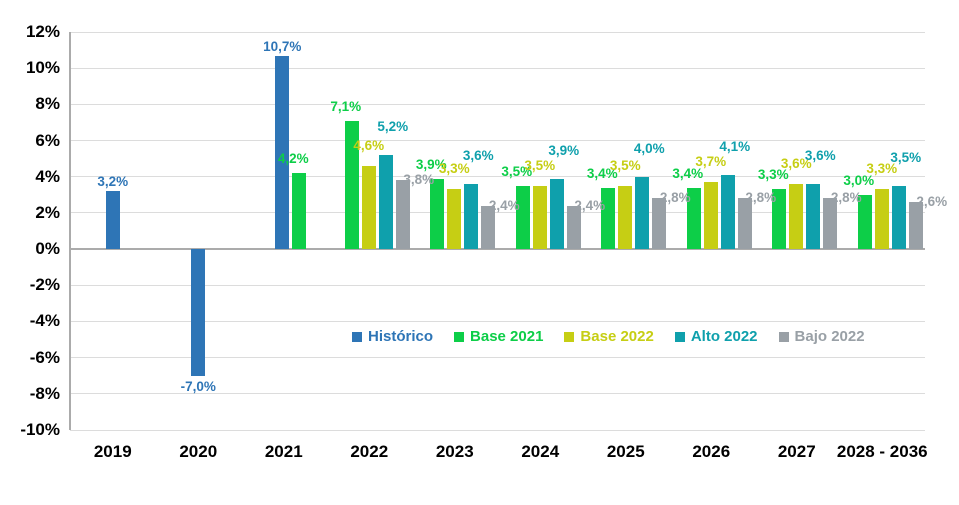 This screenshot has height=505, width=959. I want to click on bar-base-2021-2027, so click(779, 219).